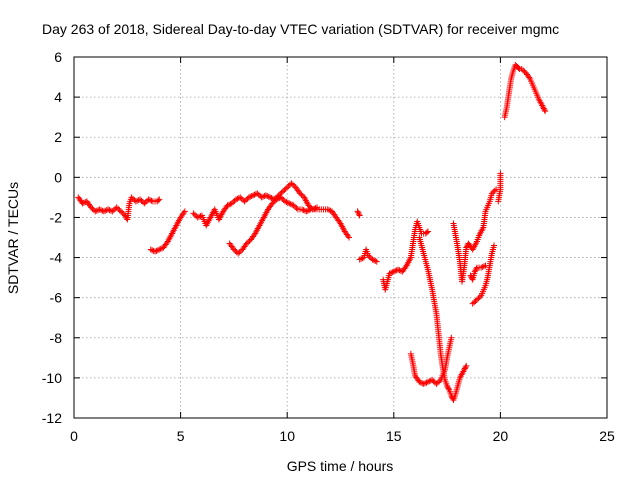 This screenshot has width=640, height=480. What do you see at coordinates (13, 238) in the screenshot?
I see `y-axis-label: SDTVAR / TECUs` at bounding box center [13, 238].